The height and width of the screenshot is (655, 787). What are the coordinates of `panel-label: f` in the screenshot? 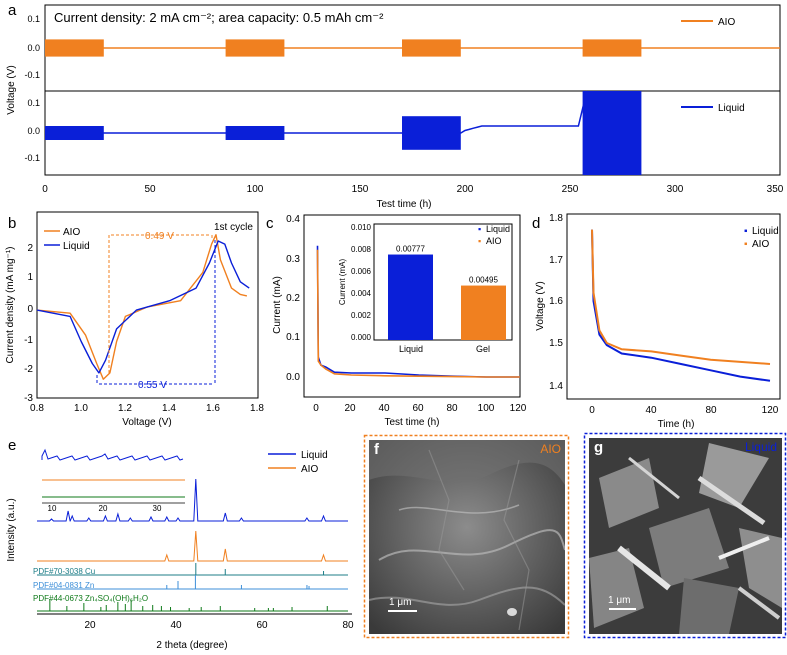 It's located at (376, 449).